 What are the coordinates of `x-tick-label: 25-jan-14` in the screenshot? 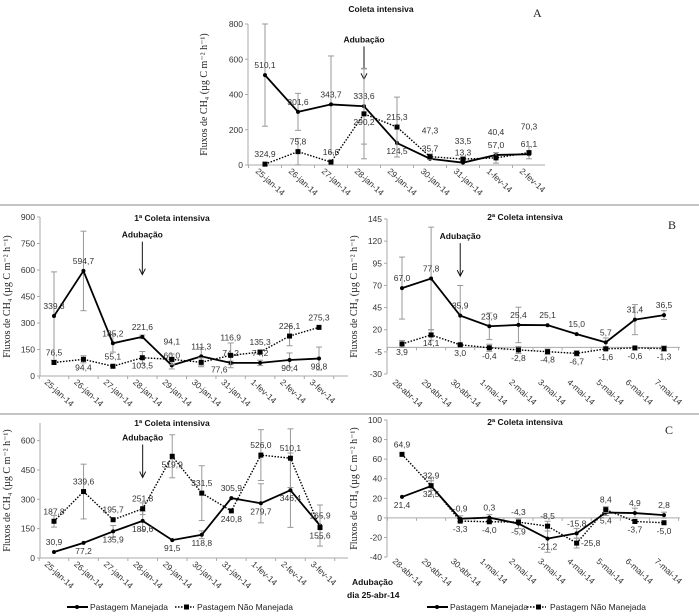 It's located at (271, 182).